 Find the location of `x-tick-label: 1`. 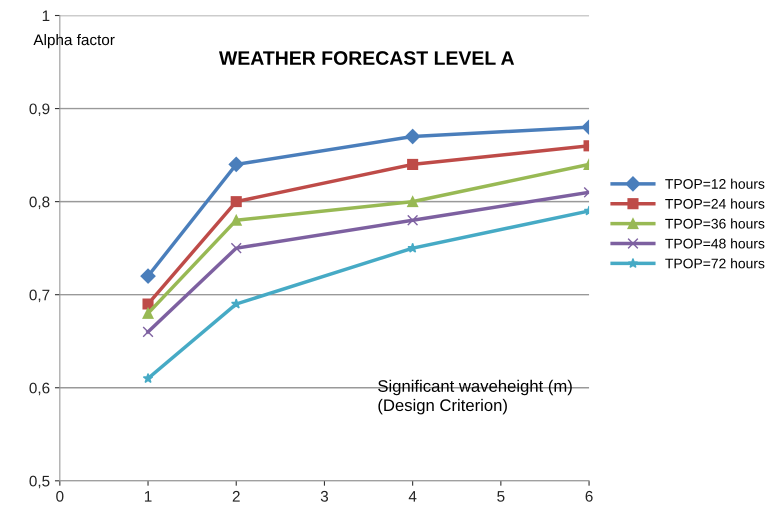

x-tick-label: 1 is located at coordinates (148, 496).